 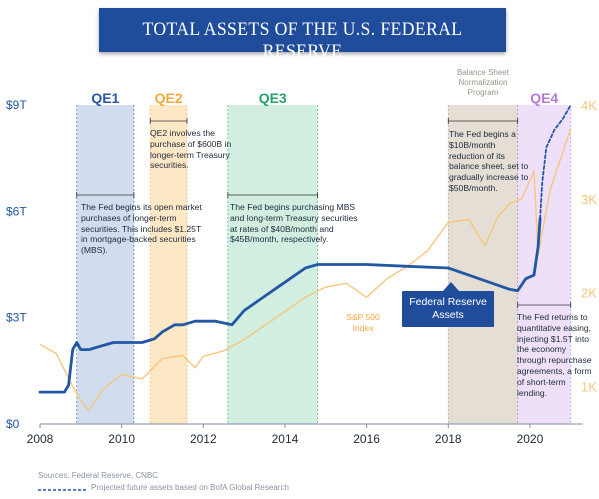 I want to click on left-axis-tick: $9T, so click(x=16, y=105).